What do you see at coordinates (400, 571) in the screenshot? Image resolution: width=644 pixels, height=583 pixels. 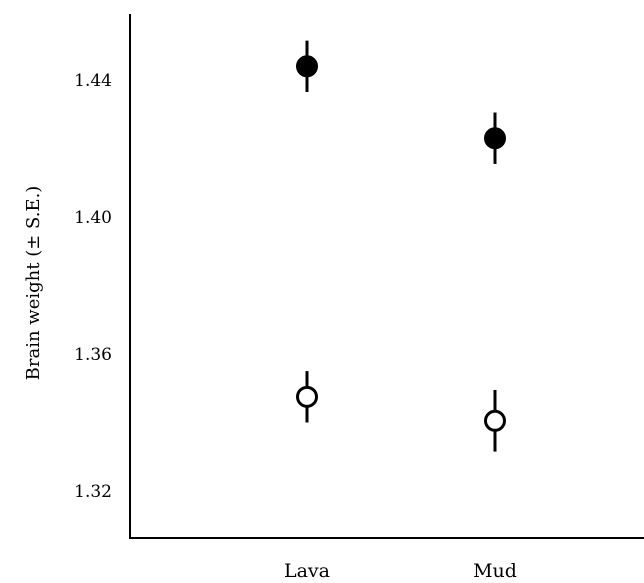 I see `x-category-labels: Lava Mud` at bounding box center [400, 571].